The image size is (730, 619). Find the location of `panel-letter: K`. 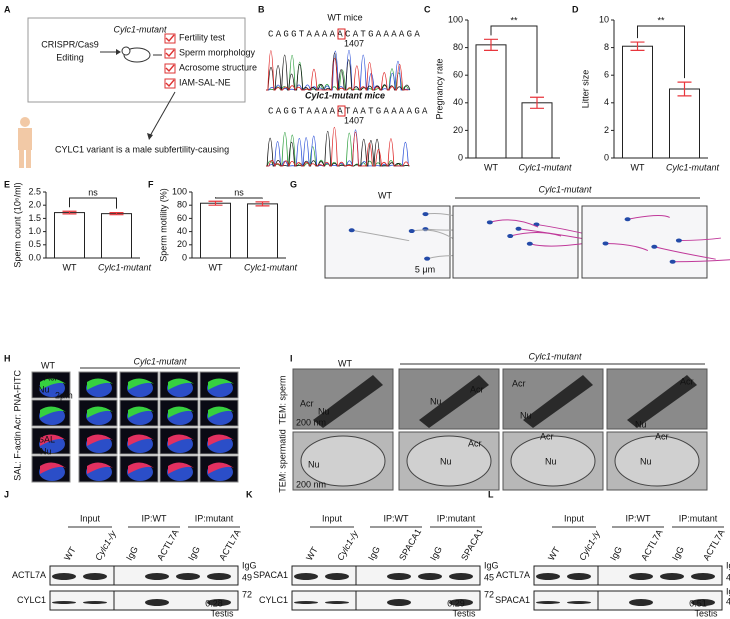

panel-letter: K is located at coordinates (249, 494).